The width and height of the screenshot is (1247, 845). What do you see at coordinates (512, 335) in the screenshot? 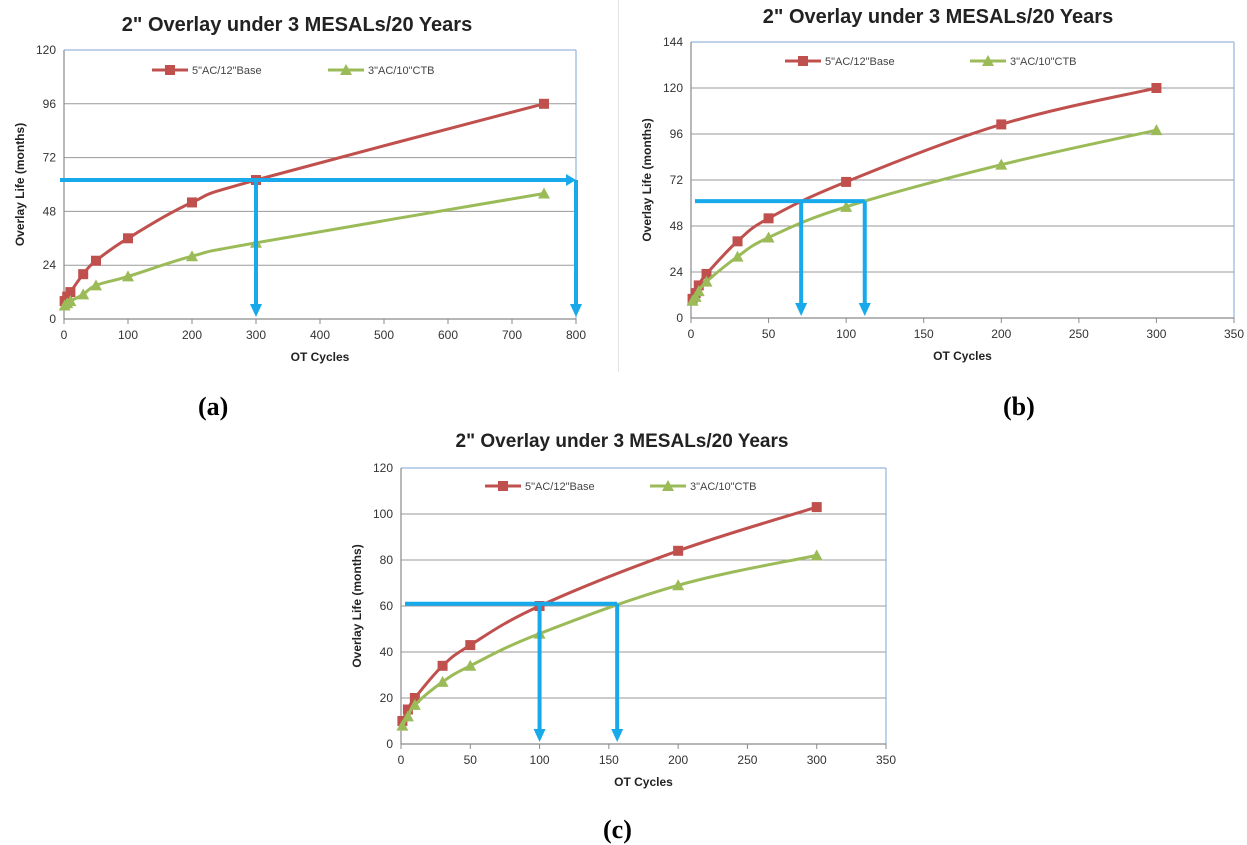
I see `x-tick-label: 700` at bounding box center [512, 335].